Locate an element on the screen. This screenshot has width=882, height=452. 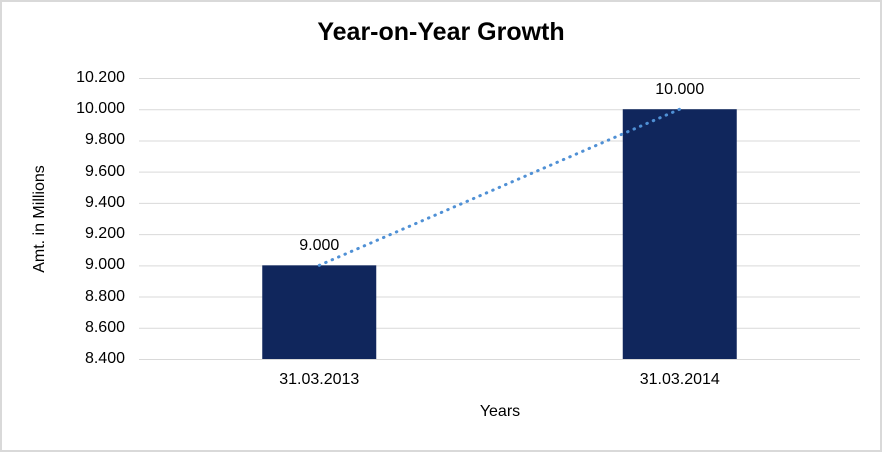
data-label: 10.000 is located at coordinates (680, 90).